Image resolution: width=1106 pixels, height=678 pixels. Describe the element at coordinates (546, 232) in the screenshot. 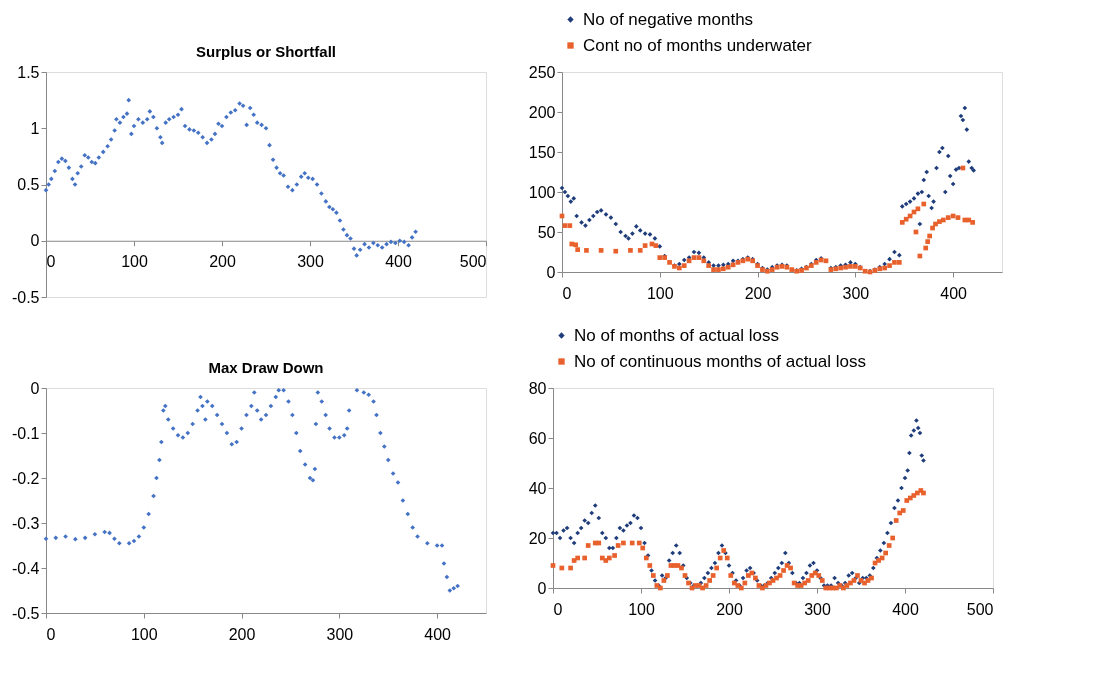

I see `y-tick-label: 50` at that location.